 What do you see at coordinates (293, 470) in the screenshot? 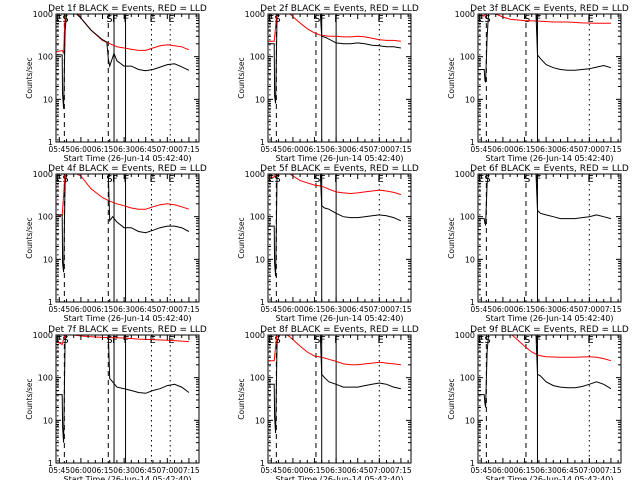
I see `x-tick-label: 06:00` at bounding box center [293, 470].